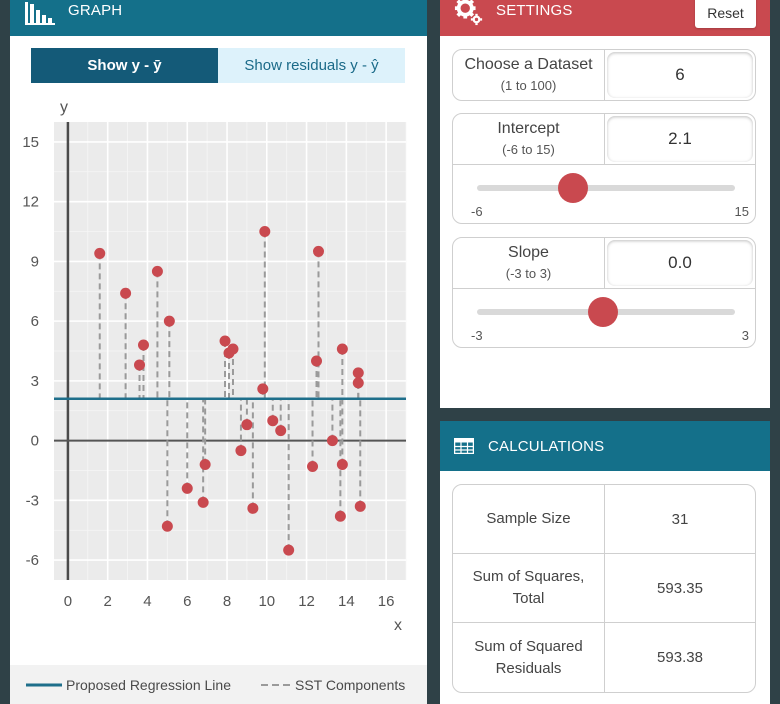 This screenshot has width=780, height=704. What do you see at coordinates (148, 684) in the screenshot?
I see `legend-line-label: Proposed Regression Line` at bounding box center [148, 684].